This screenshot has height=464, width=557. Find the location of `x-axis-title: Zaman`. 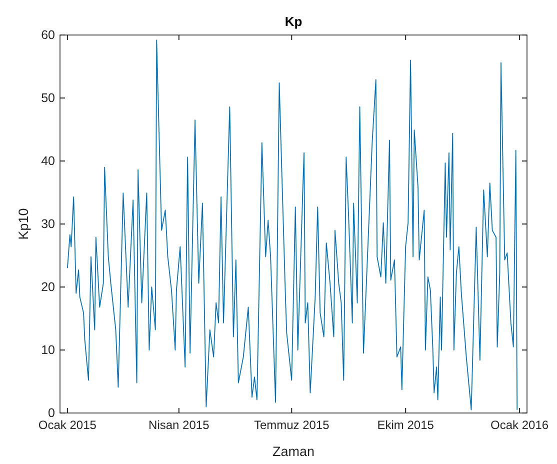

x-axis-title: Zaman is located at coordinates (293, 451).